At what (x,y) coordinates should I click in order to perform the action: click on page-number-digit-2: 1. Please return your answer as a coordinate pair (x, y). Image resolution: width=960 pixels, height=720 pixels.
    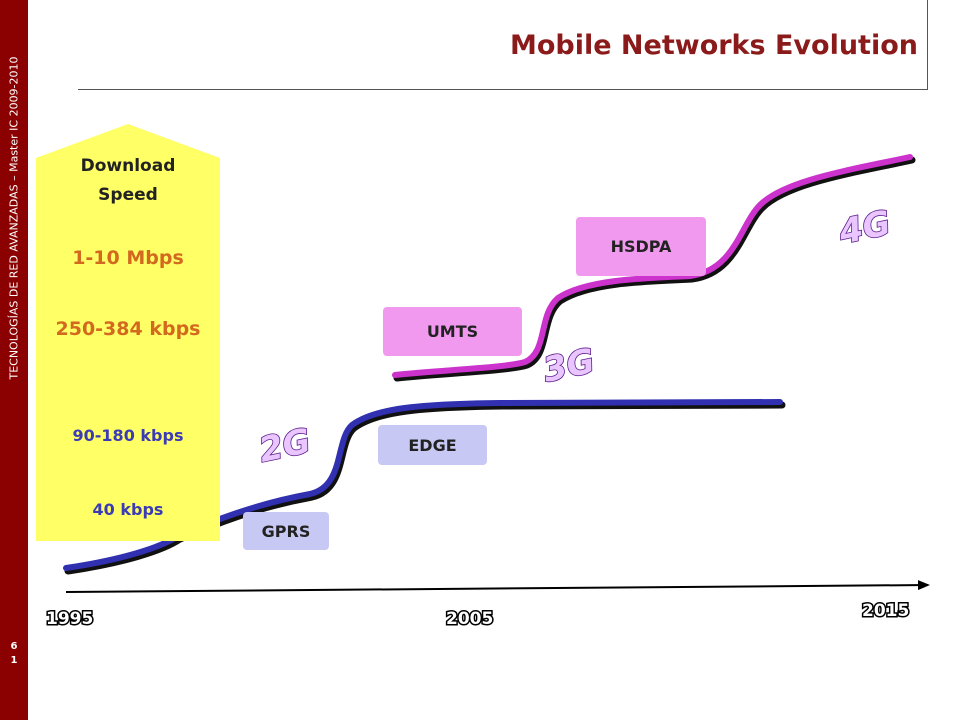
    Looking at the image, I should click on (14, 660).